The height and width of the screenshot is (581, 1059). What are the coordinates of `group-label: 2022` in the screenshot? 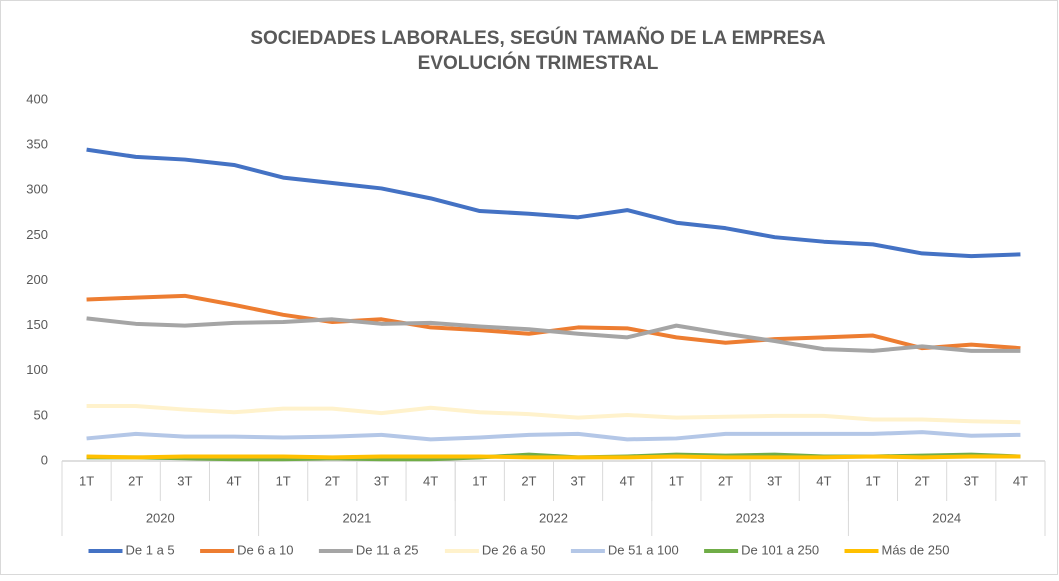 It's located at (553, 517).